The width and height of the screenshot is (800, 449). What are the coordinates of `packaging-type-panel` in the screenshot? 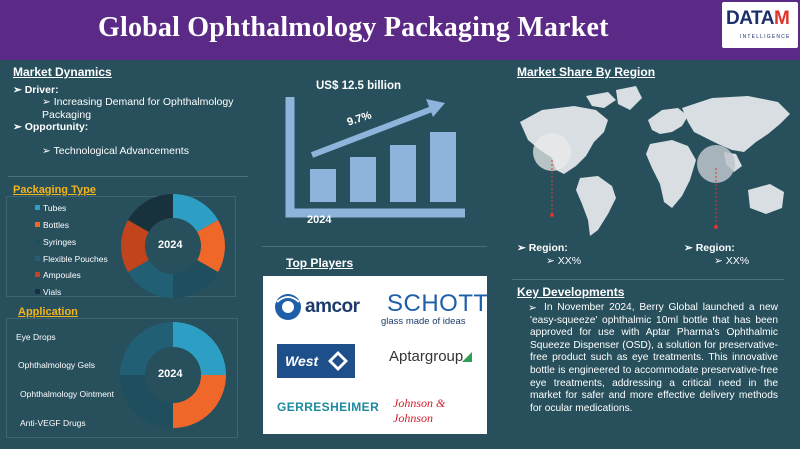 It's located at (121, 246).